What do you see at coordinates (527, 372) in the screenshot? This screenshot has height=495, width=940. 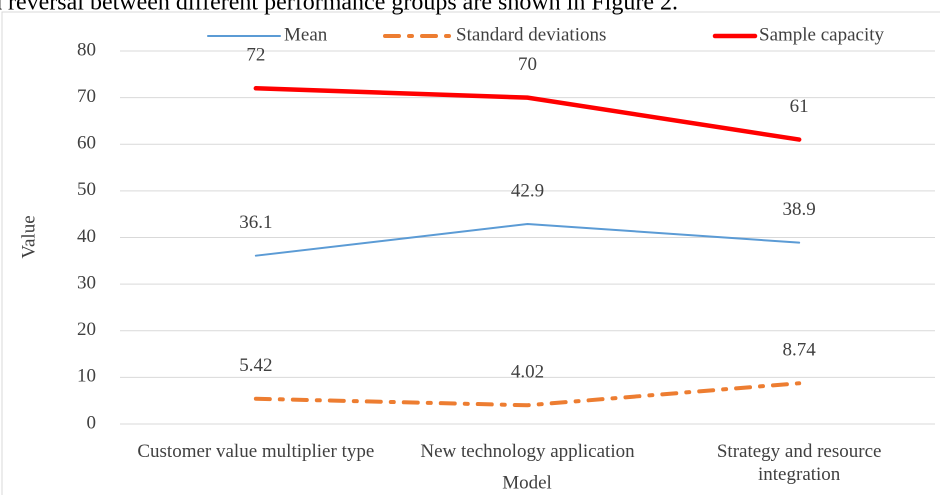 I see `data-label: 4.02` at bounding box center [527, 372].